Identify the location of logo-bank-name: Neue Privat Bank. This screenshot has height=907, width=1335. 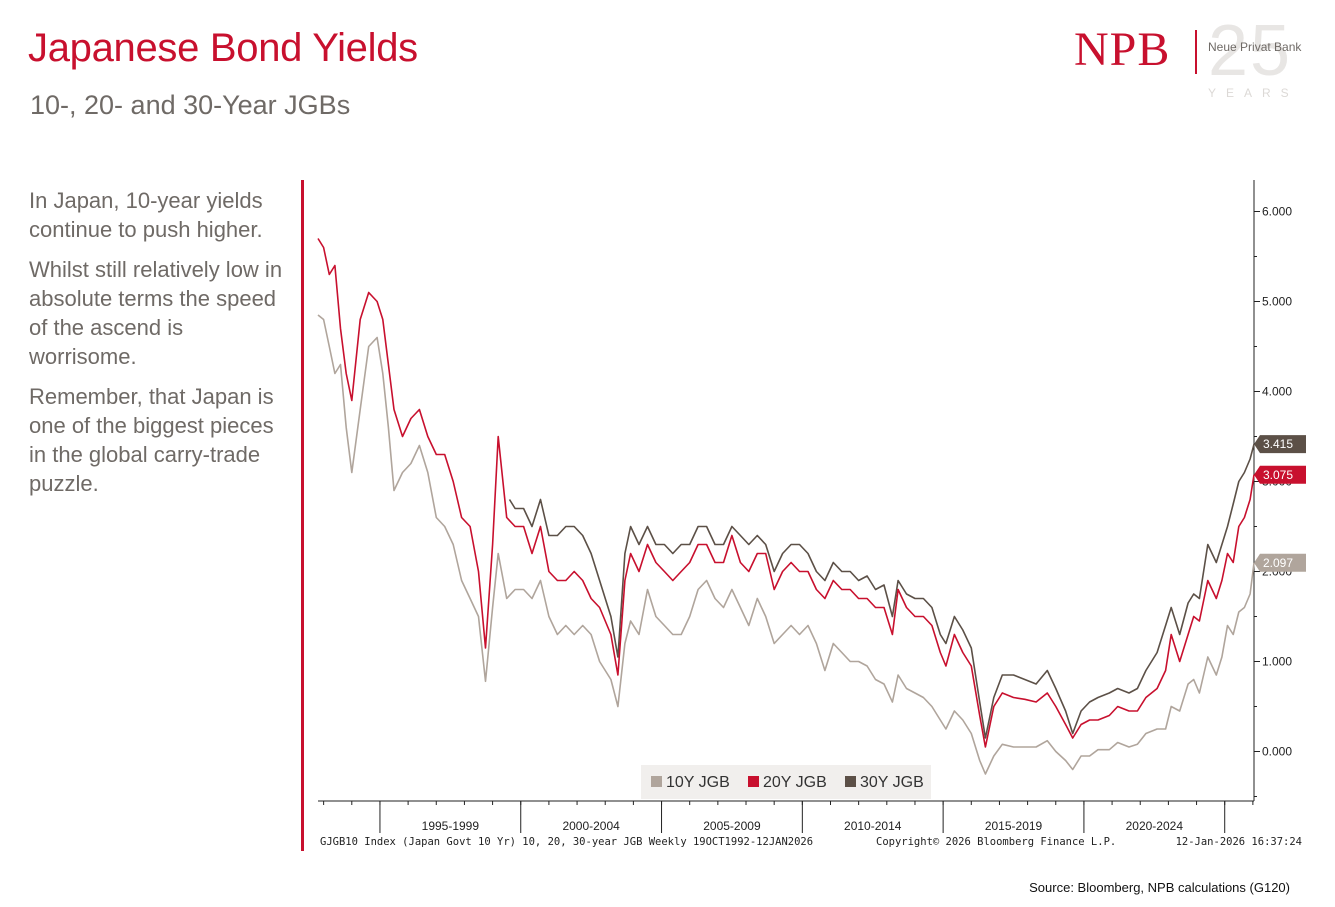
(1255, 47).